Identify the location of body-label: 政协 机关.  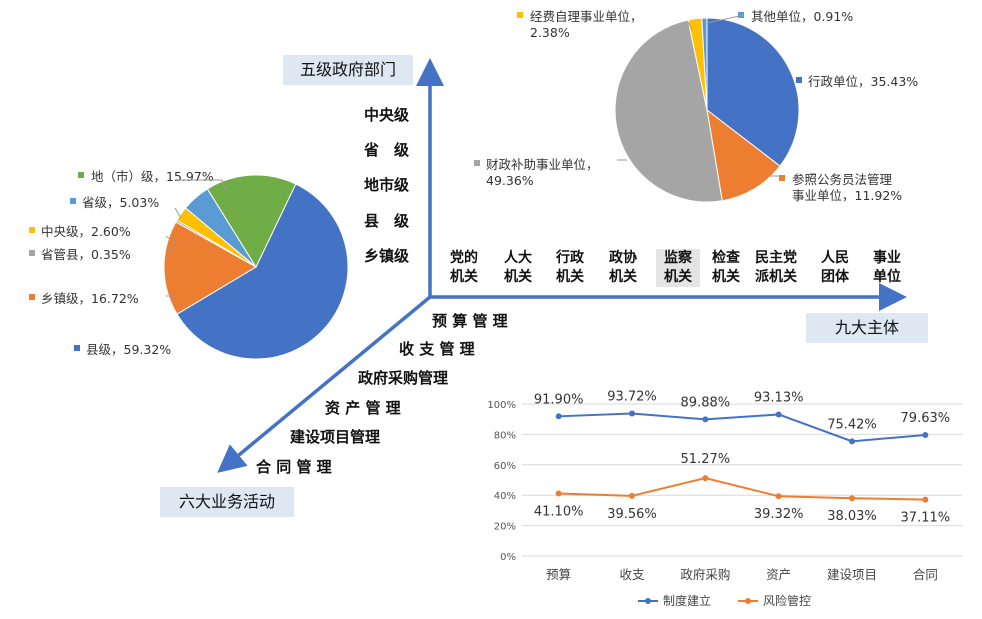
(623, 267).